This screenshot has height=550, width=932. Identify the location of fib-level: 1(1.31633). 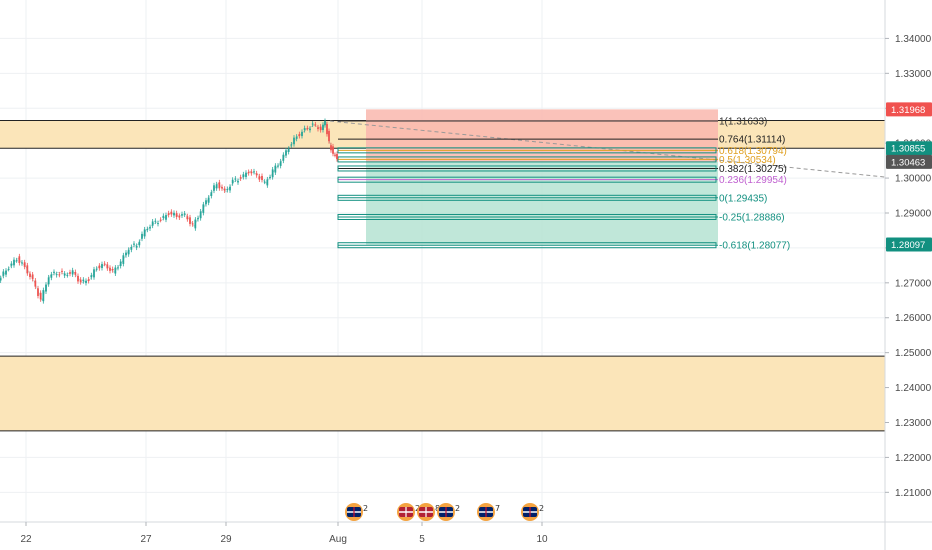
(552, 122).